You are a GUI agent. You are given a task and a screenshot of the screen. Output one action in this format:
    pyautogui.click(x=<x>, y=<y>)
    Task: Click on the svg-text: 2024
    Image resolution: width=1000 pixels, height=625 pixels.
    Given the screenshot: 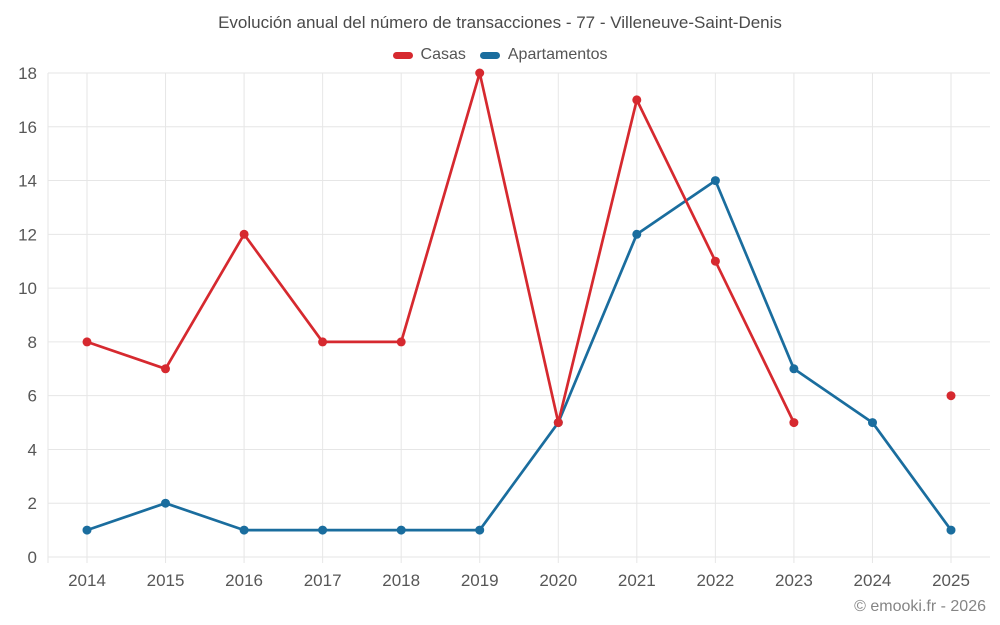 What is the action you would take?
    pyautogui.click(x=873, y=580)
    